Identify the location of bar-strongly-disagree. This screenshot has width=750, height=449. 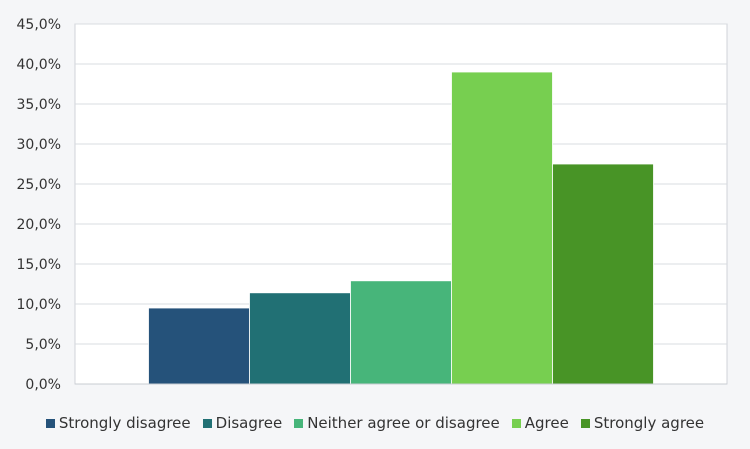
(199, 346).